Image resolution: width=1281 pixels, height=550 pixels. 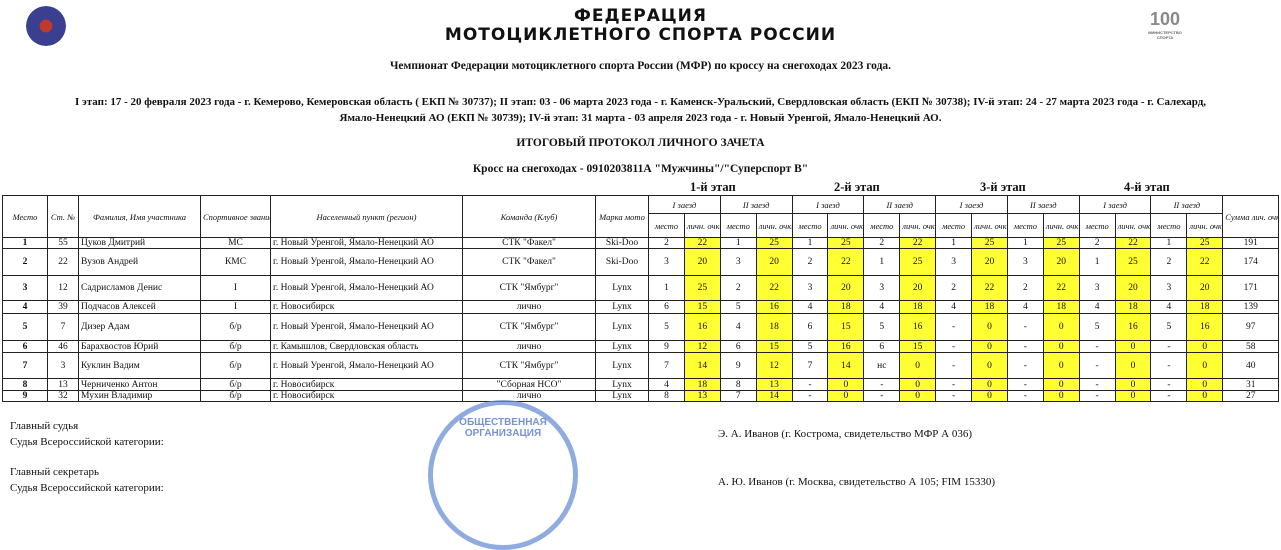 What do you see at coordinates (87, 442) in the screenshot?
I see `judge-category: Судья Всероссийской категории:` at bounding box center [87, 442].